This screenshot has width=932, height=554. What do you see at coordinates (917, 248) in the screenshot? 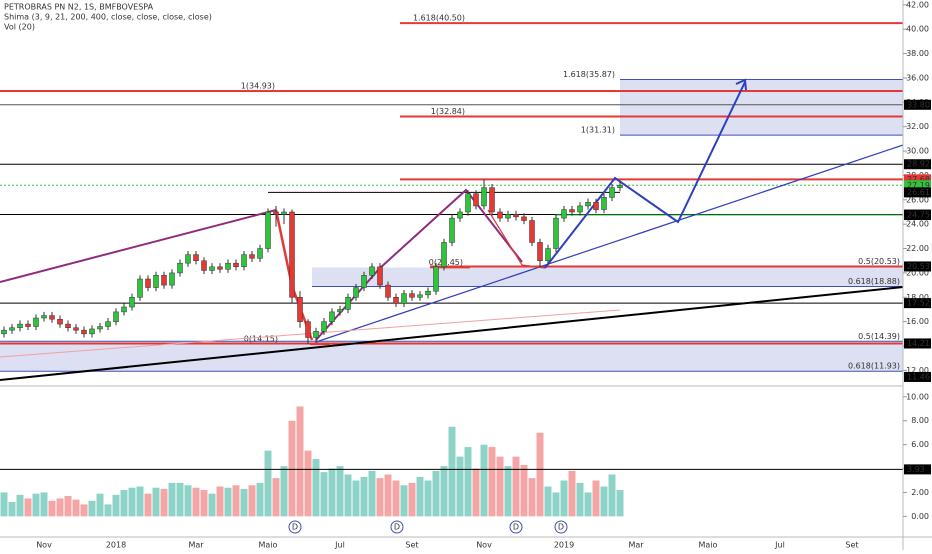
I see `y-tick-label: 22.00` at bounding box center [917, 248].